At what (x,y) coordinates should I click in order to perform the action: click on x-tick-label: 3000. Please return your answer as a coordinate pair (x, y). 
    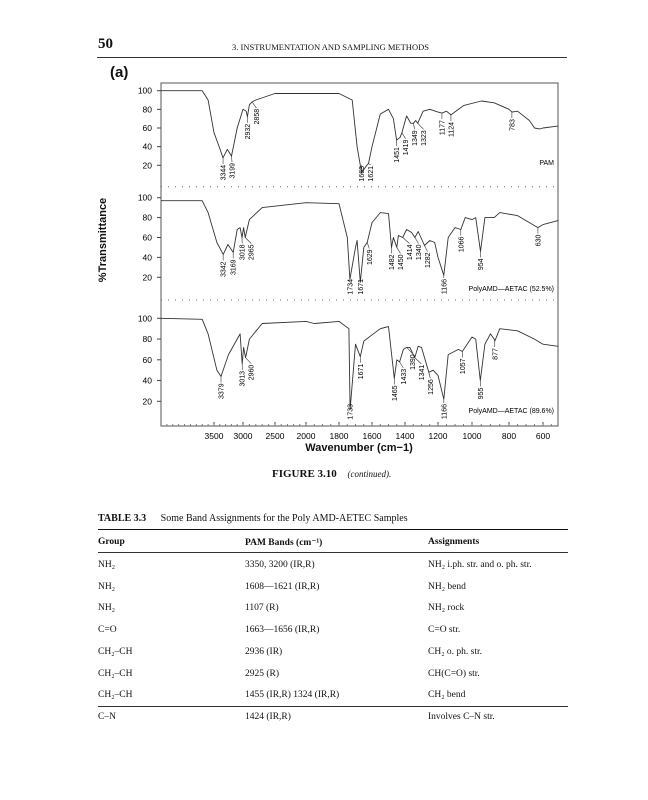
    Looking at the image, I should click on (243, 436).